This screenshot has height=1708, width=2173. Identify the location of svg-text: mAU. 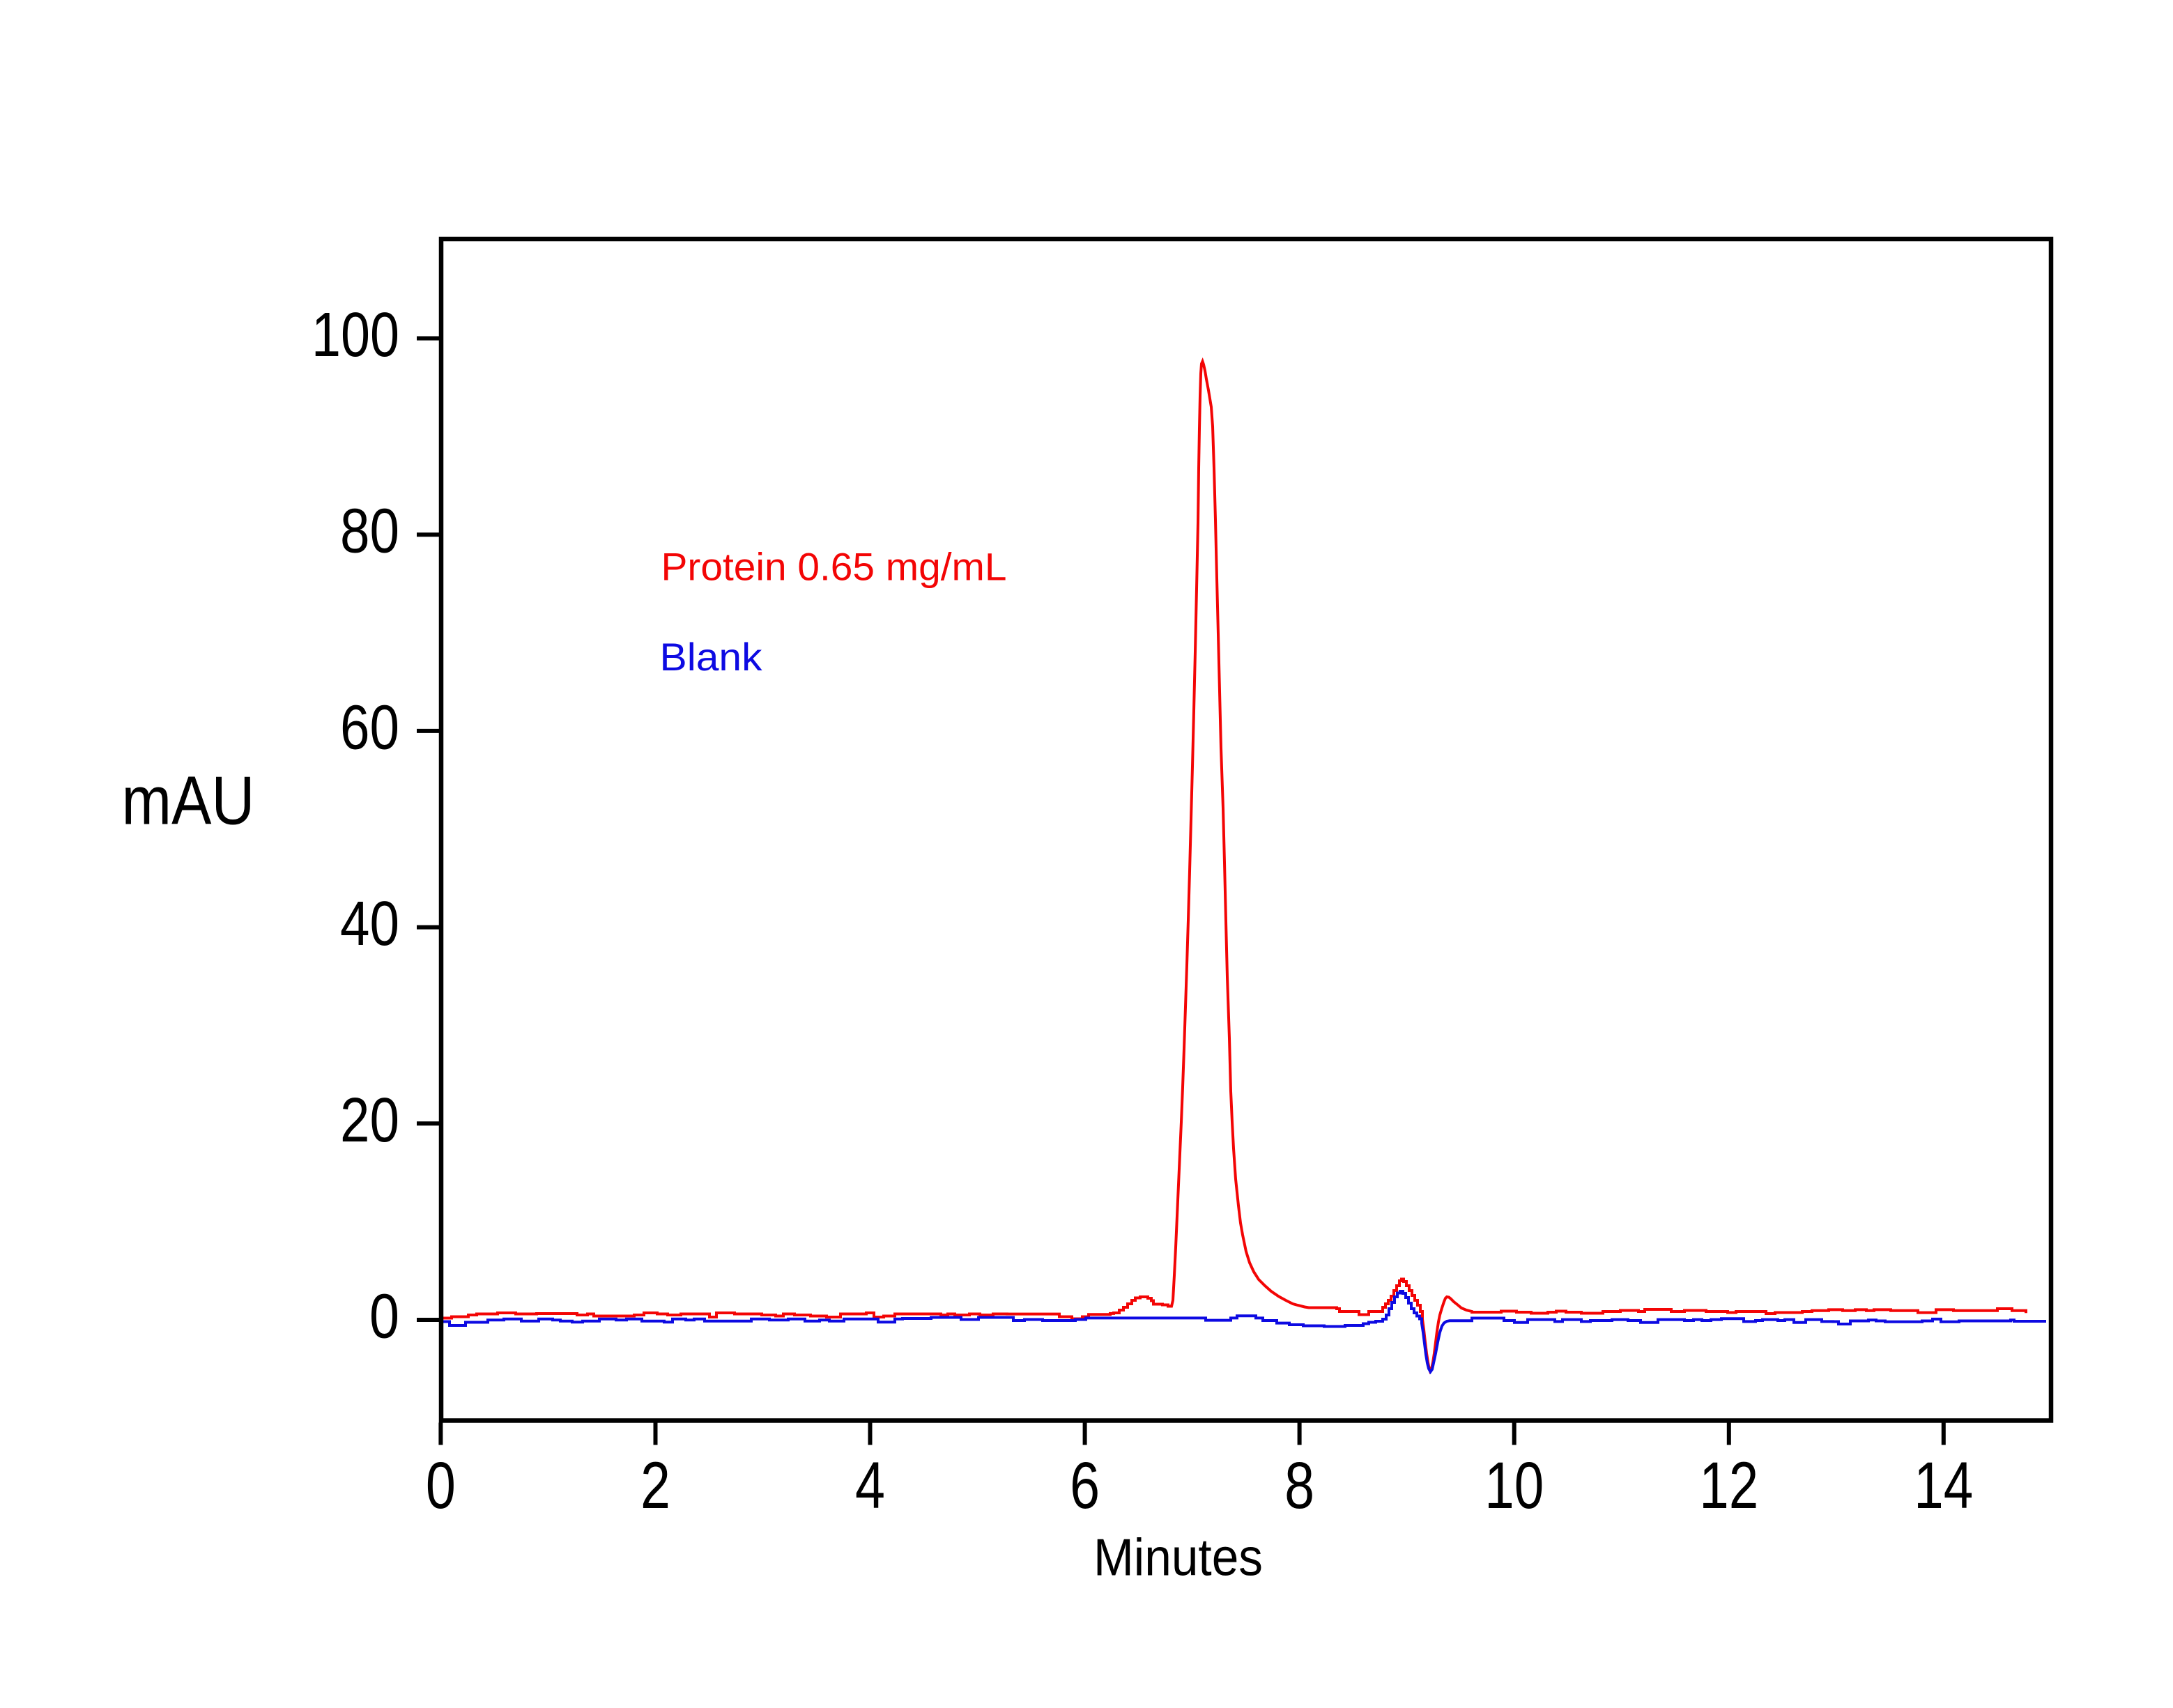
(188, 801).